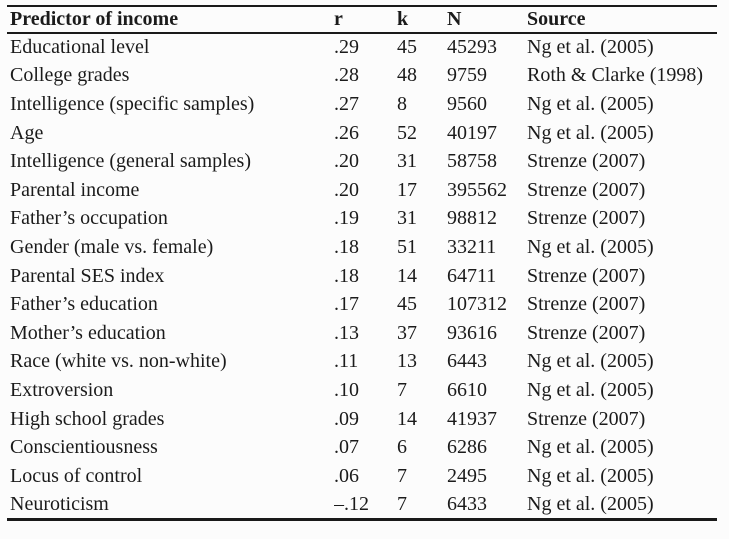  I want to click on cell-n: 9759, so click(467, 75).